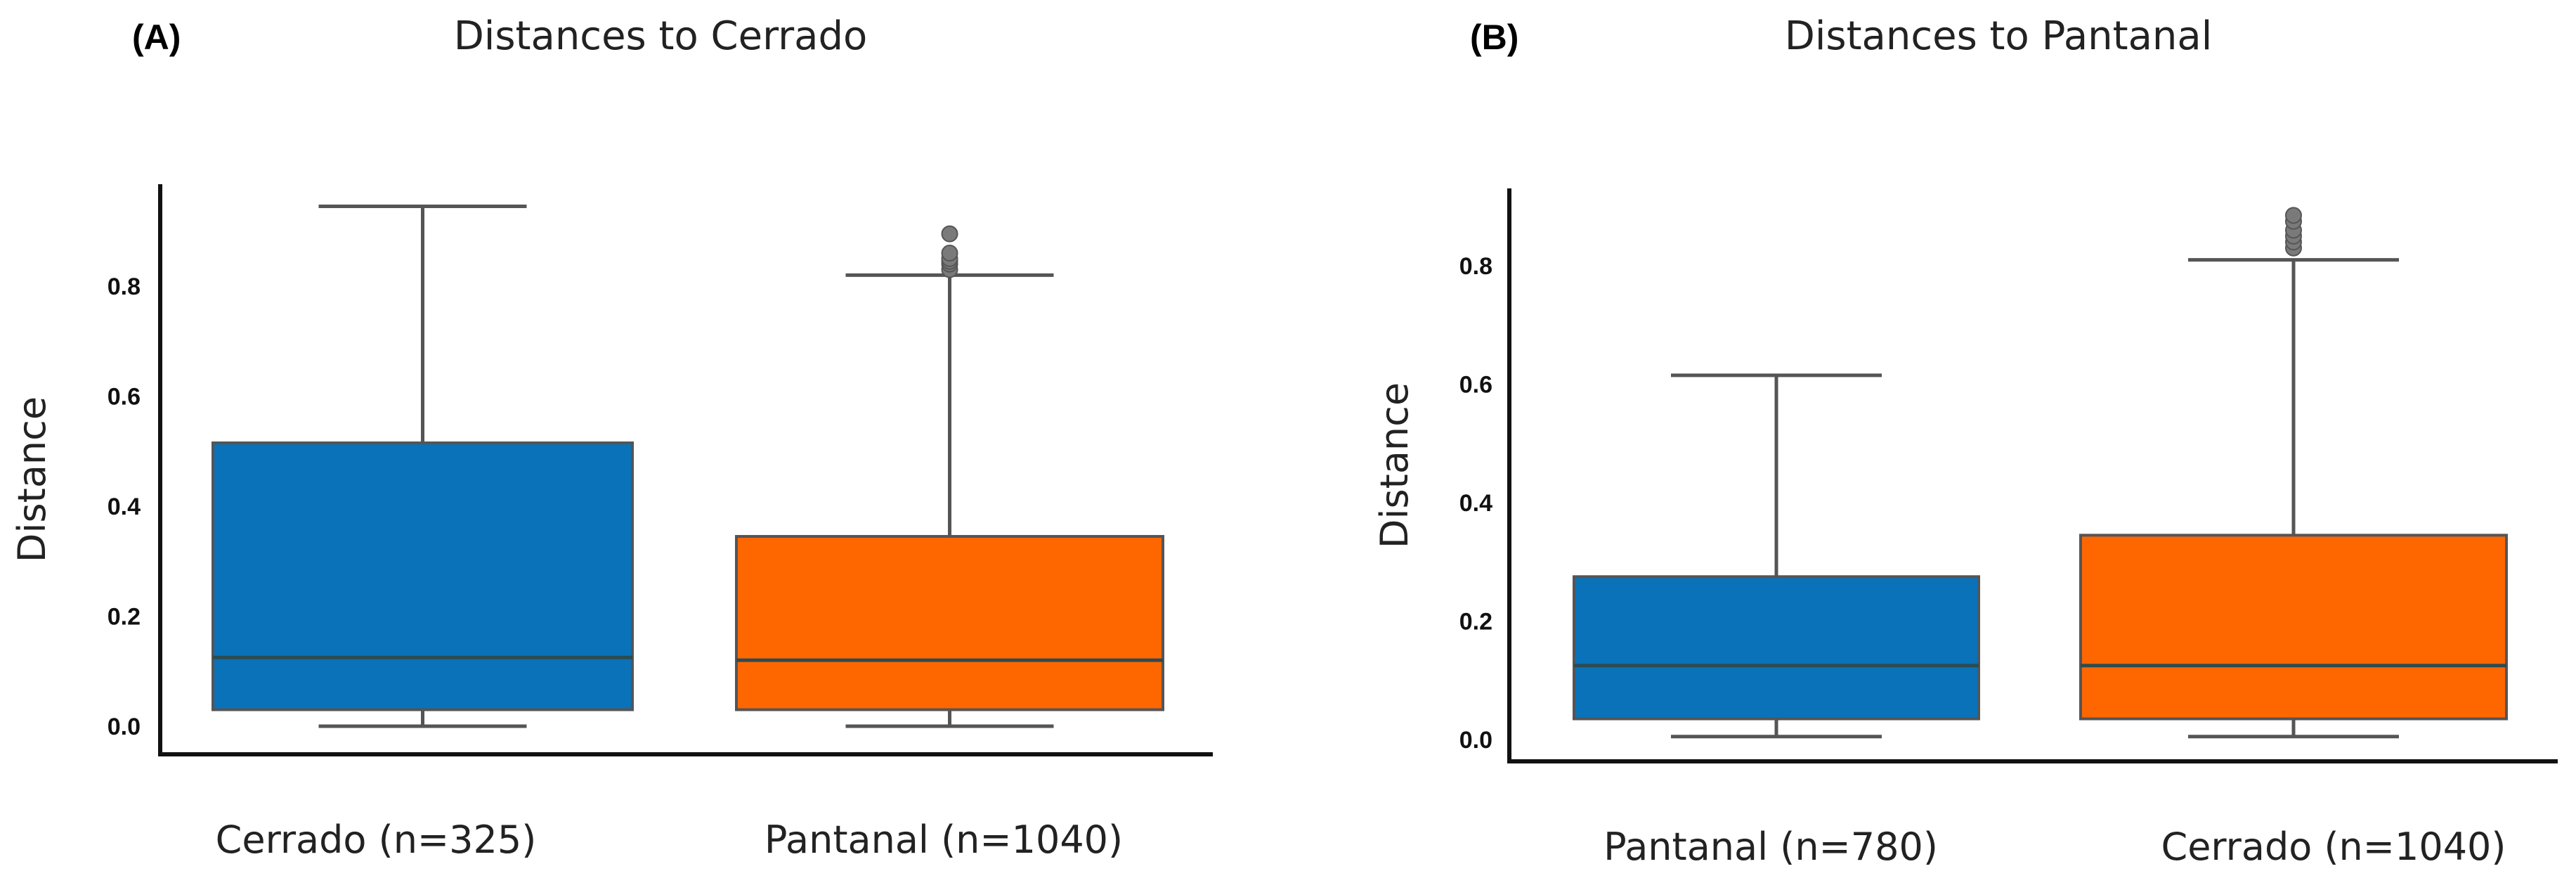  I want to click on panel-a-xtick-label: Cerrado (n=325), so click(376, 840).